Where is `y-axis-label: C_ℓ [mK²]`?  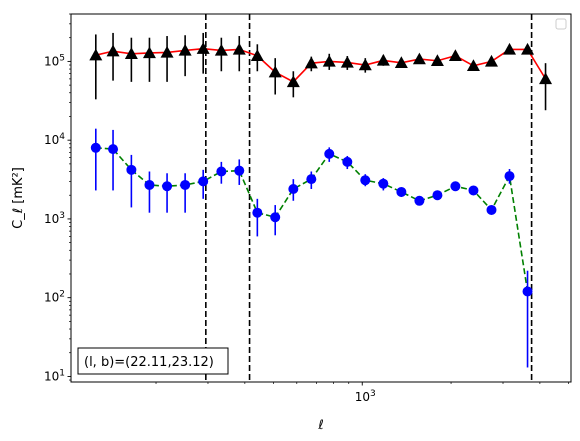 y-axis-label: C_ℓ [mK²] is located at coordinates (18, 198).